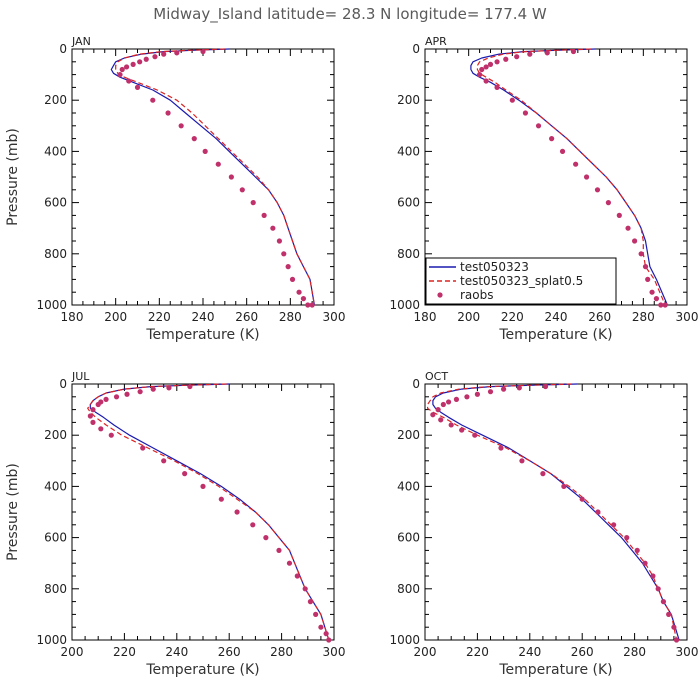  Describe the element at coordinates (555, 670) in the screenshot. I see `x-axis-label: Temperature (K)` at that location.